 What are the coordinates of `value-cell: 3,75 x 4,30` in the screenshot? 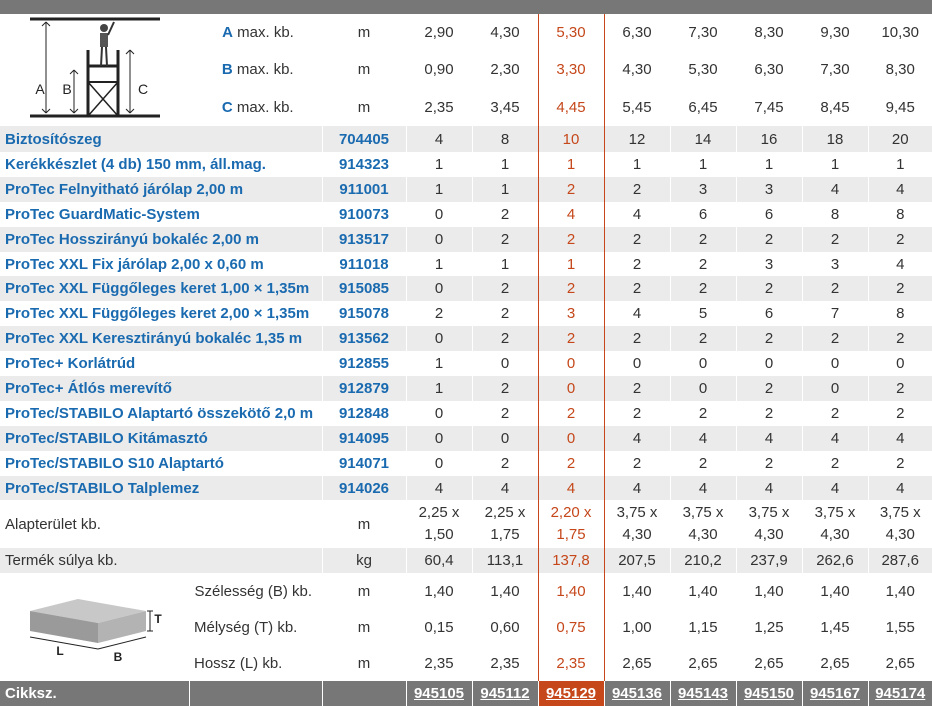 It's located at (702, 524).